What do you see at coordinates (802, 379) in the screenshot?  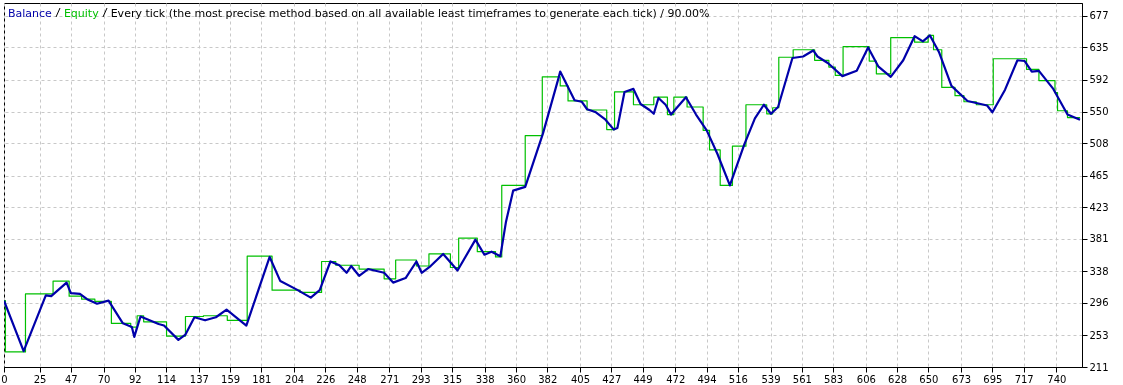 I see `x-tick-label: 561` at bounding box center [802, 379].